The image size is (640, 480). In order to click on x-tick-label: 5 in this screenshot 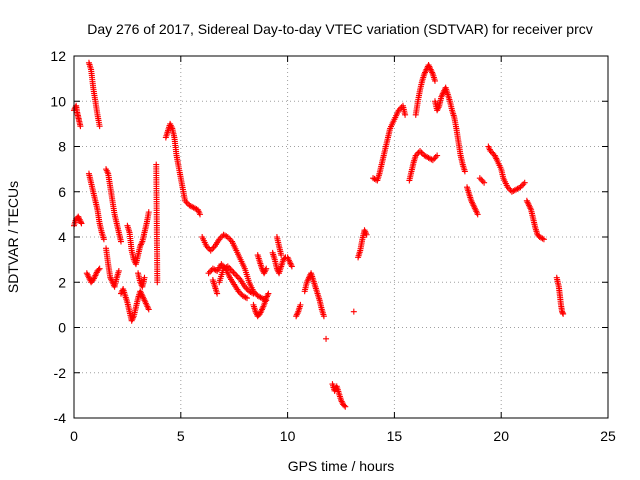, I will do `click(181, 436)`.